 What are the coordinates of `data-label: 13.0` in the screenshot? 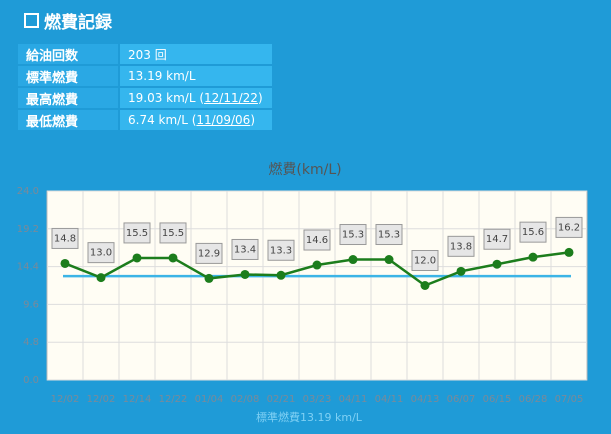 It's located at (101, 253).